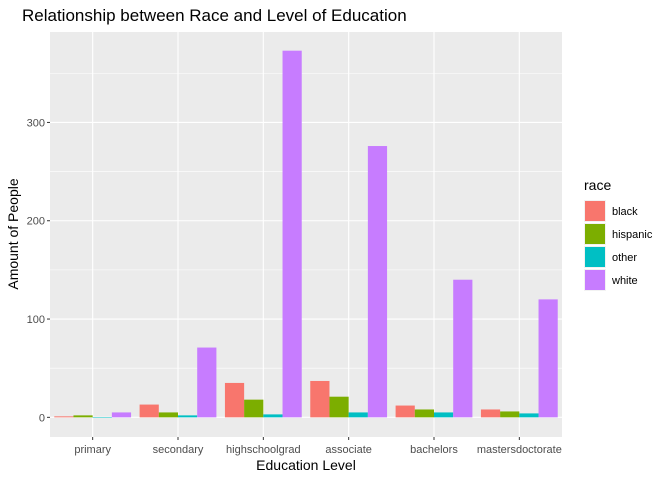 This screenshot has height=480, width=672. Describe the element at coordinates (178, 450) in the screenshot. I see `x-tick-label: secondary` at that location.